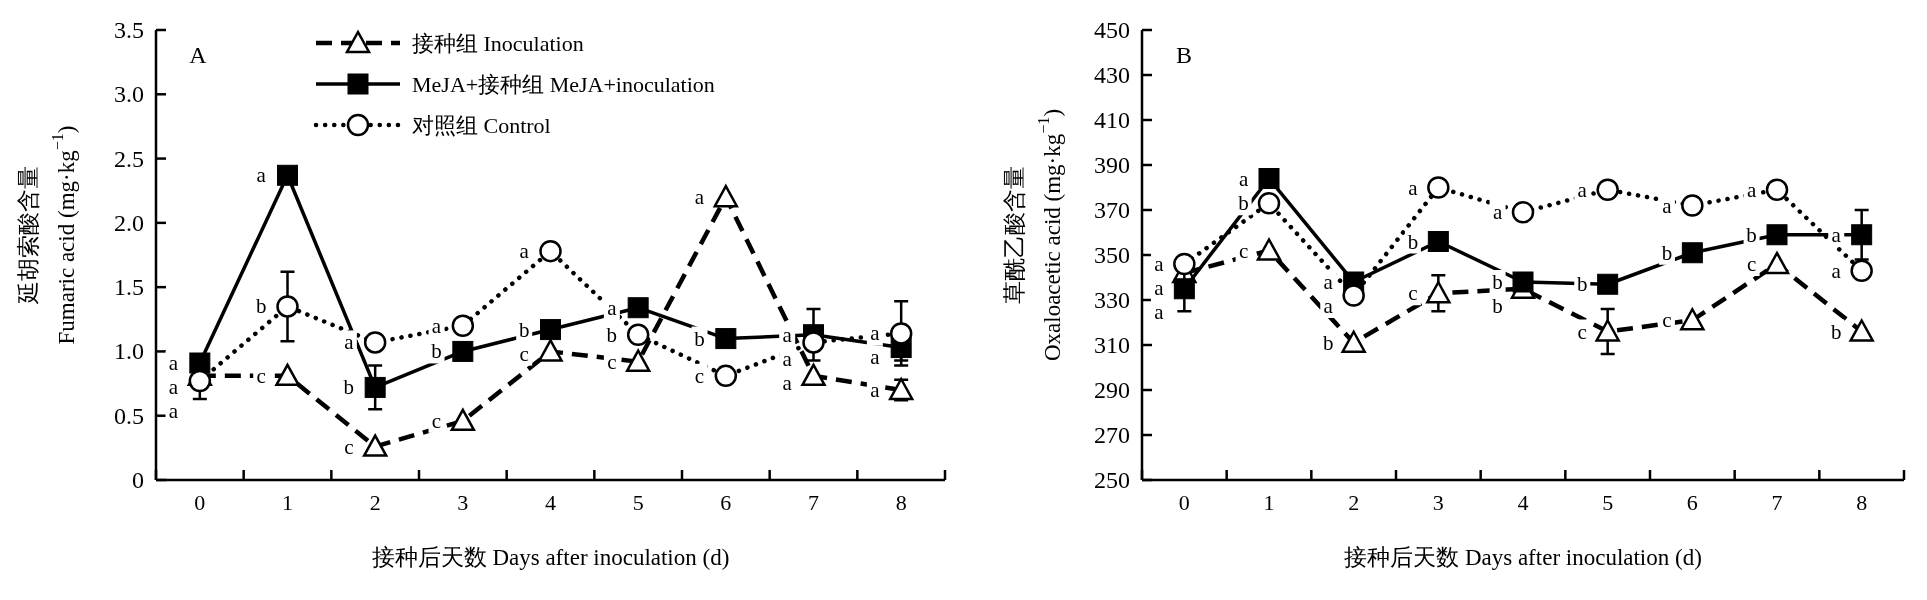 The height and width of the screenshot is (600, 1927). Describe the element at coordinates (129, 222) in the screenshot. I see `y-tick-label: 2.0` at that location.